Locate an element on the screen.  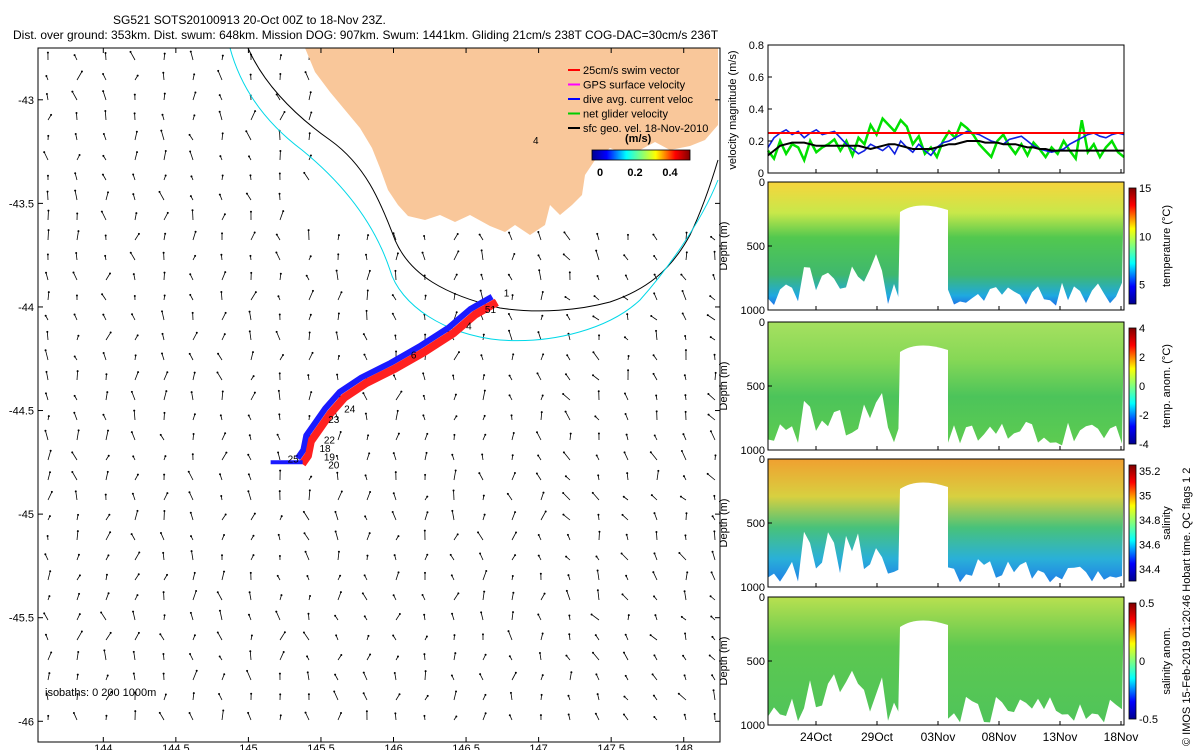
section-colorbar-tick: -4 is located at coordinates (1144, 445).